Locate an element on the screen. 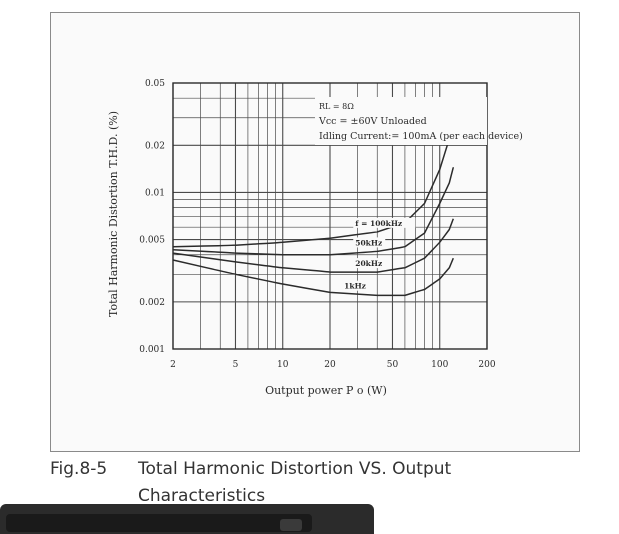  x-tick-label: 10 is located at coordinates (283, 365).